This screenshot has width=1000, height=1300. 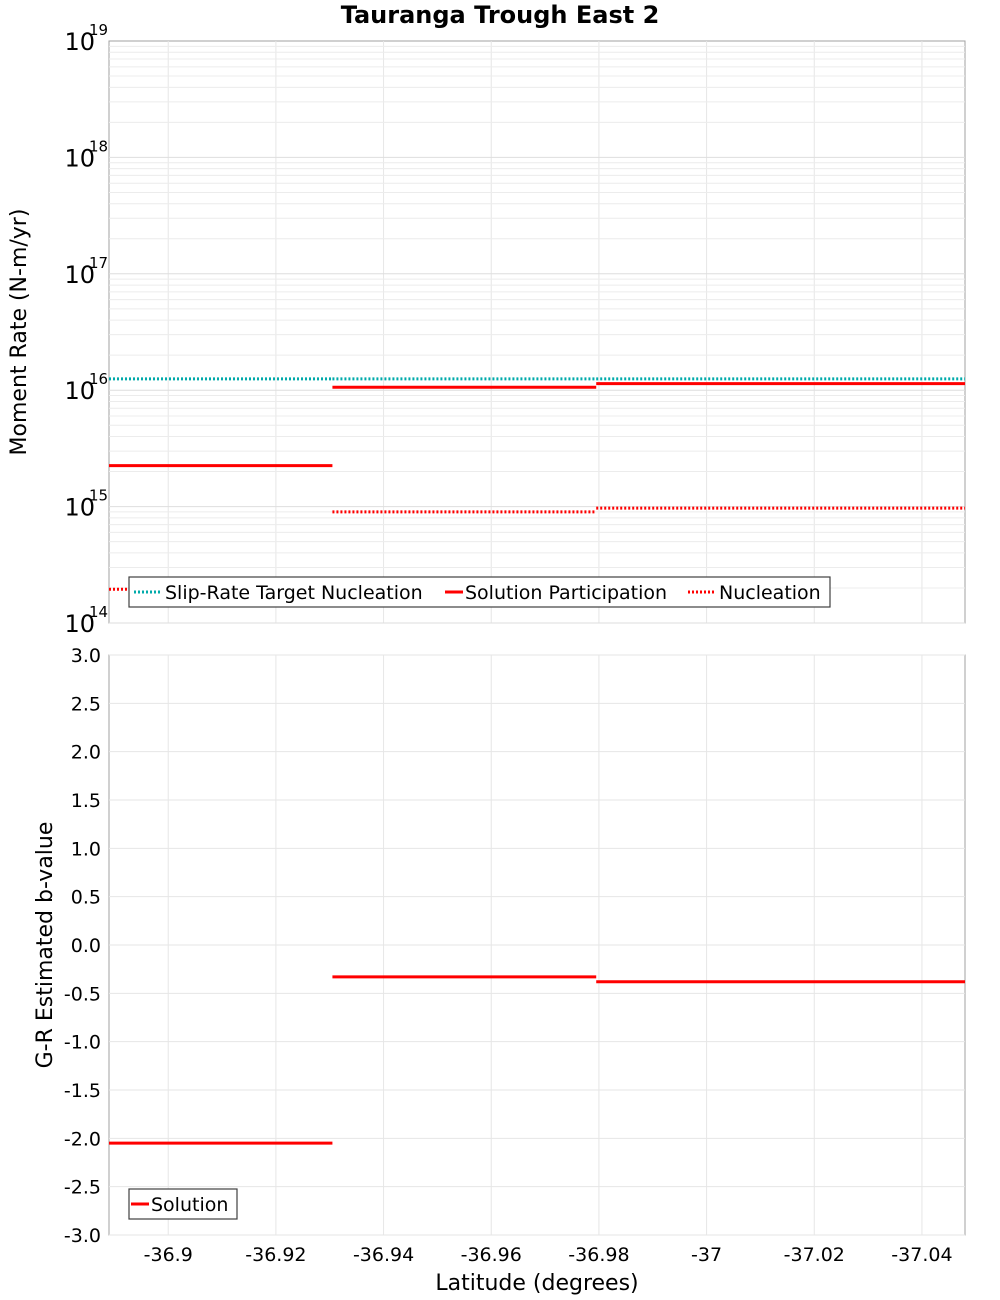 What do you see at coordinates (706, 1255) in the screenshot?
I see `x-tick-label: -37` at bounding box center [706, 1255].